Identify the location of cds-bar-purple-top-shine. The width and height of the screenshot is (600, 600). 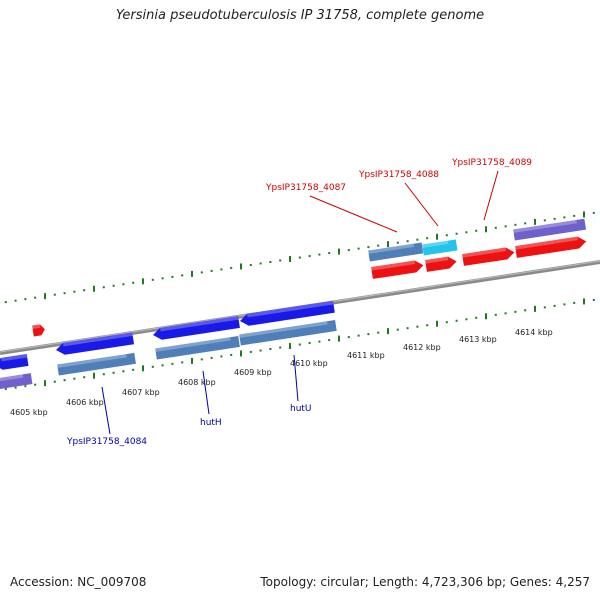
(545, 226).